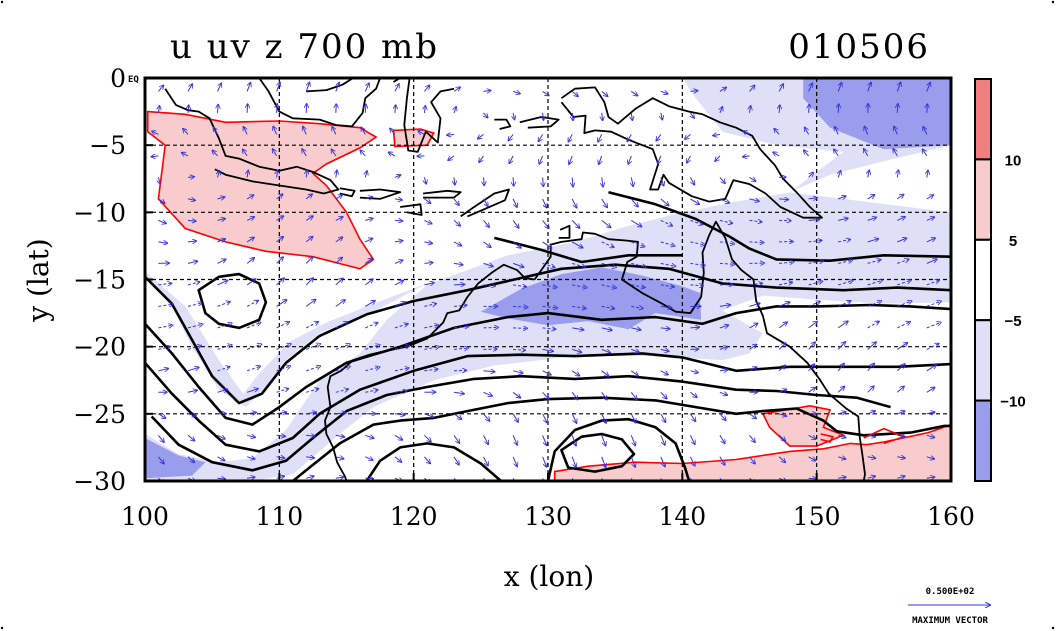  Describe the element at coordinates (950, 592) in the screenshot. I see `vector-legend-value: 0.500E+02` at that location.